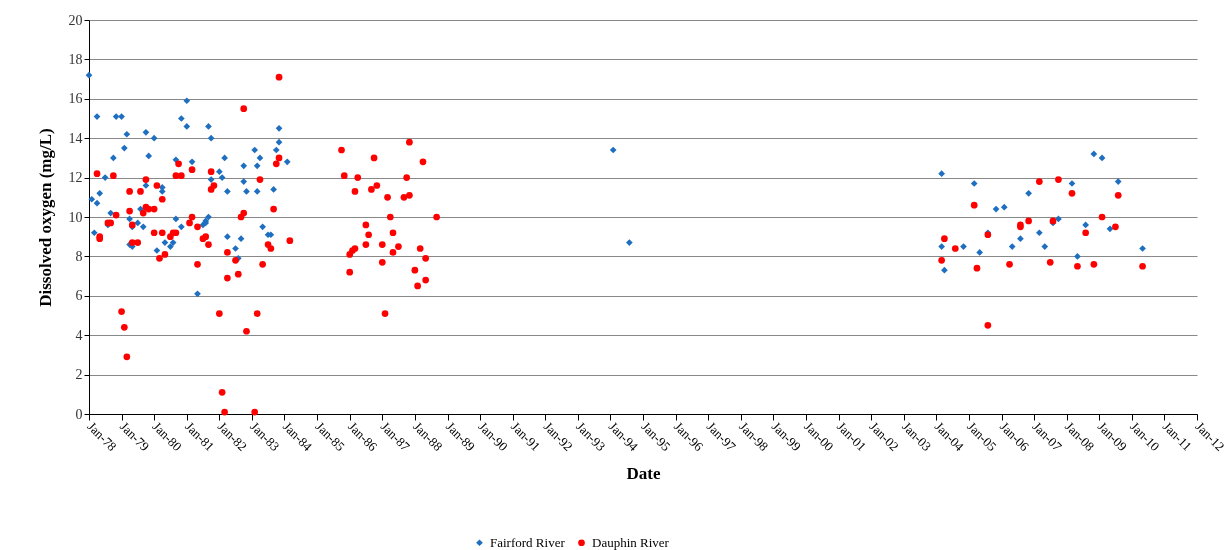 This screenshot has width=1230, height=550. Describe the element at coordinates (79, 296) in the screenshot. I see `y-tick-label: 6` at that location.